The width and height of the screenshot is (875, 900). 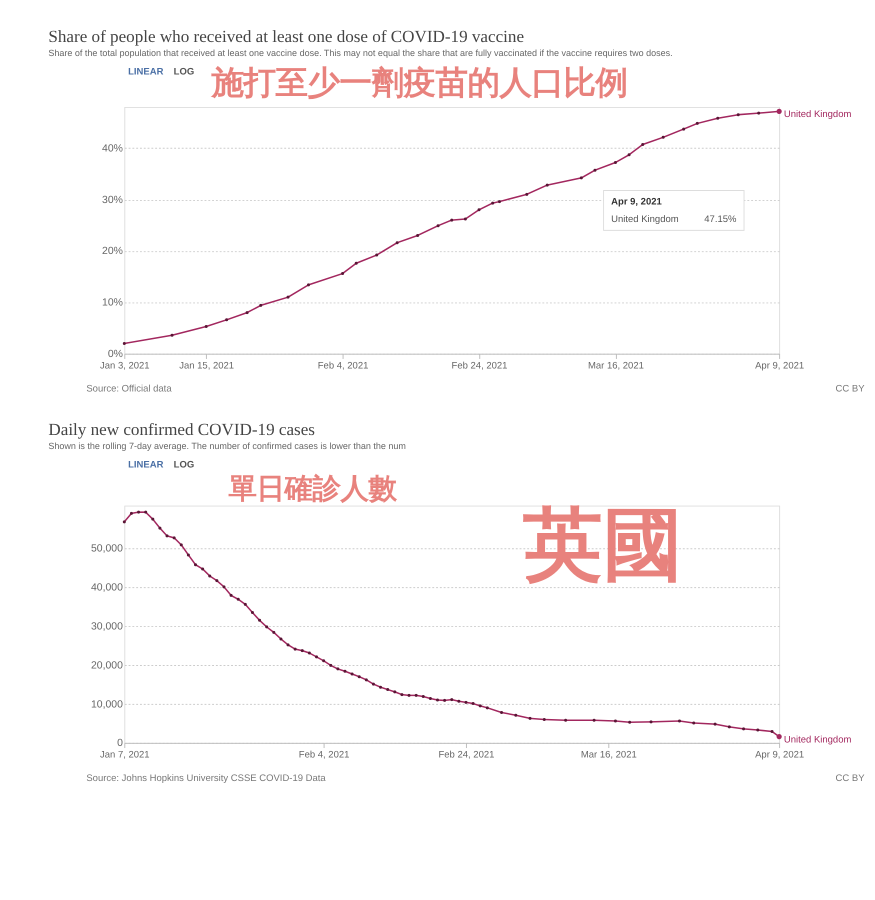 What do you see at coordinates (313, 488) in the screenshot?
I see `text: 單日確診人數` at bounding box center [313, 488].